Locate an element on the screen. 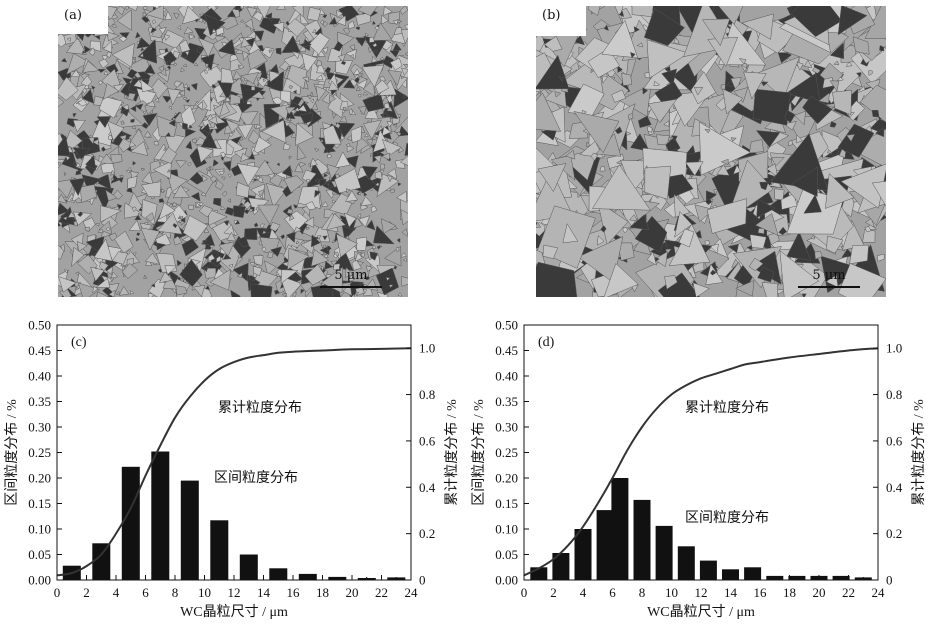 The image size is (934, 629). yl-tick-label-d-1: 0.05 is located at coordinates (506, 554).